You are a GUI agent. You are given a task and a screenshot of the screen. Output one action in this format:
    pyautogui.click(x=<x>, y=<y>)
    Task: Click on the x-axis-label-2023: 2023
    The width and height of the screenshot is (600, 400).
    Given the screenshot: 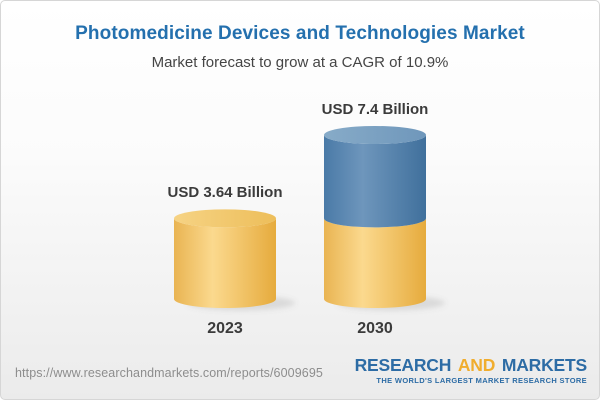 What is the action you would take?
    pyautogui.click(x=225, y=328)
    